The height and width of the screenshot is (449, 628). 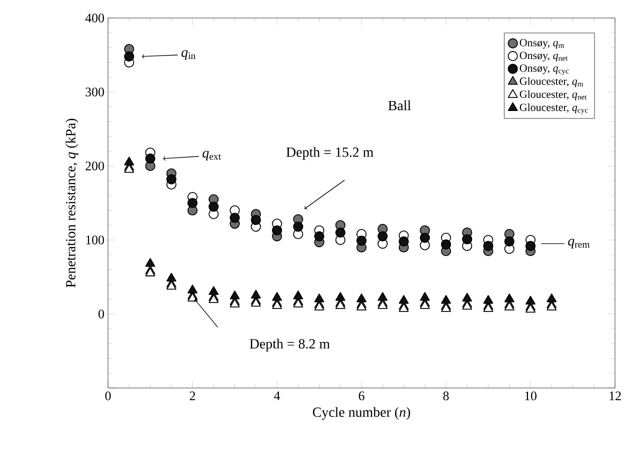 What do you see at coordinates (361, 413) in the screenshot?
I see `x-axis-title: Cycle number (n)` at bounding box center [361, 413].